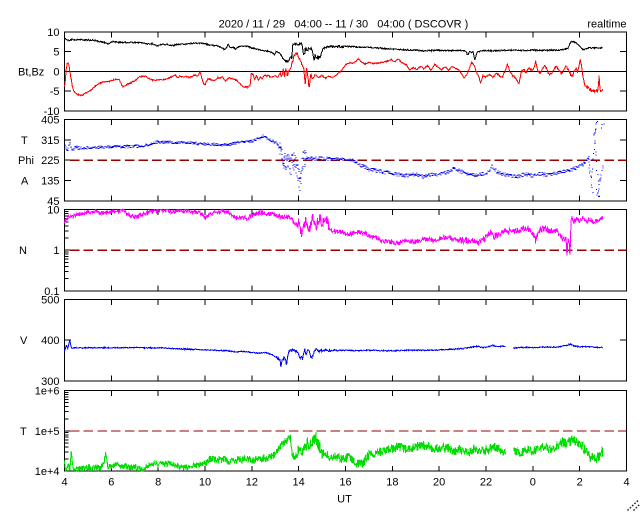  What do you see at coordinates (23, 251) in the screenshot?
I see `svg-text: N` at bounding box center [23, 251].